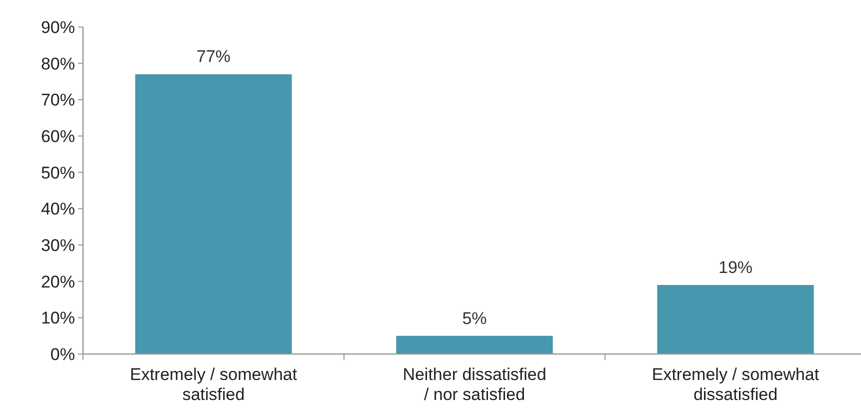  I want to click on data-label: 19%, so click(735, 267).